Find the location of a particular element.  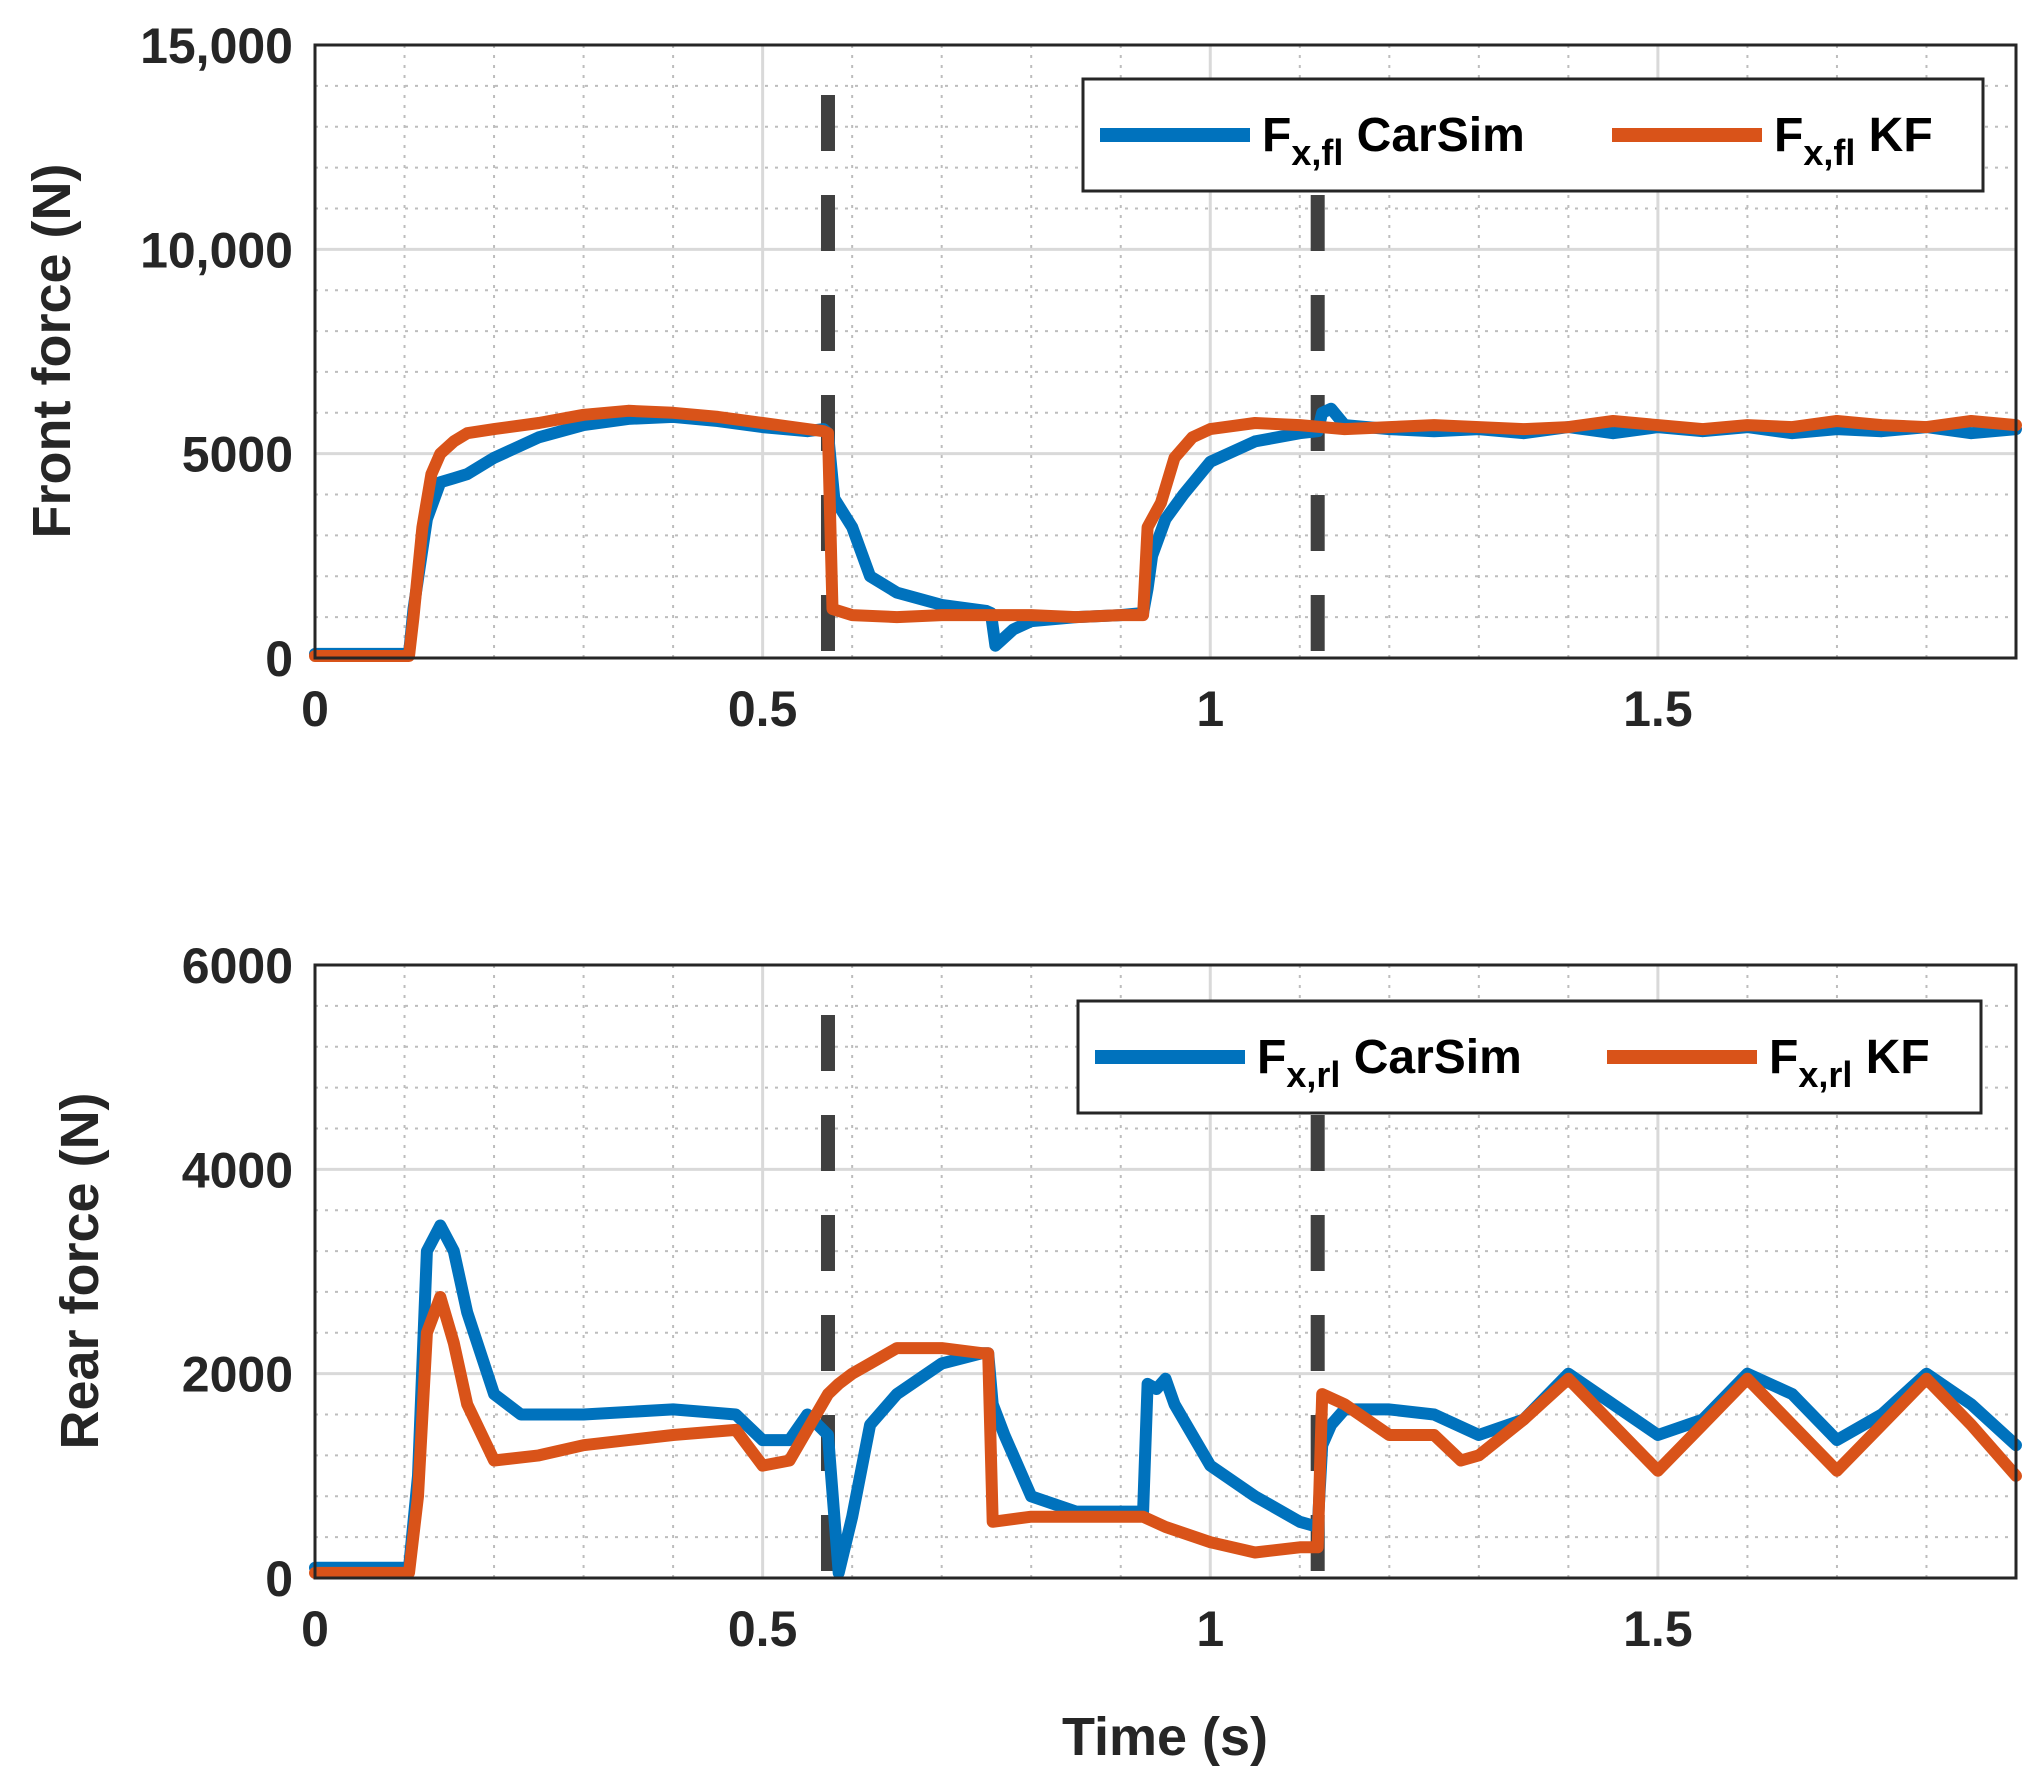

y-tick-label: 10,000 is located at coordinates (216, 250).